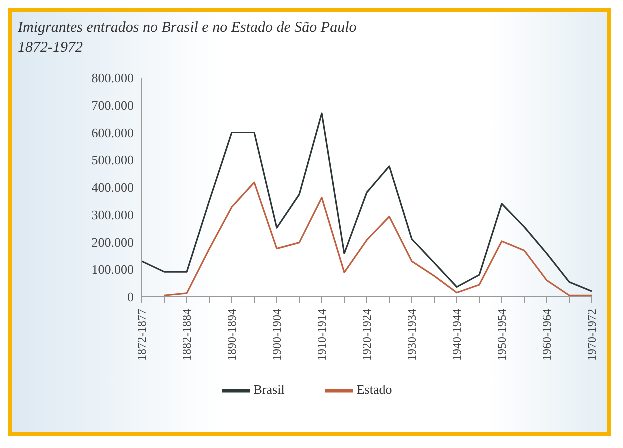 The width and height of the screenshot is (623, 448). I want to click on y-tick-label: 0, so click(131, 297).